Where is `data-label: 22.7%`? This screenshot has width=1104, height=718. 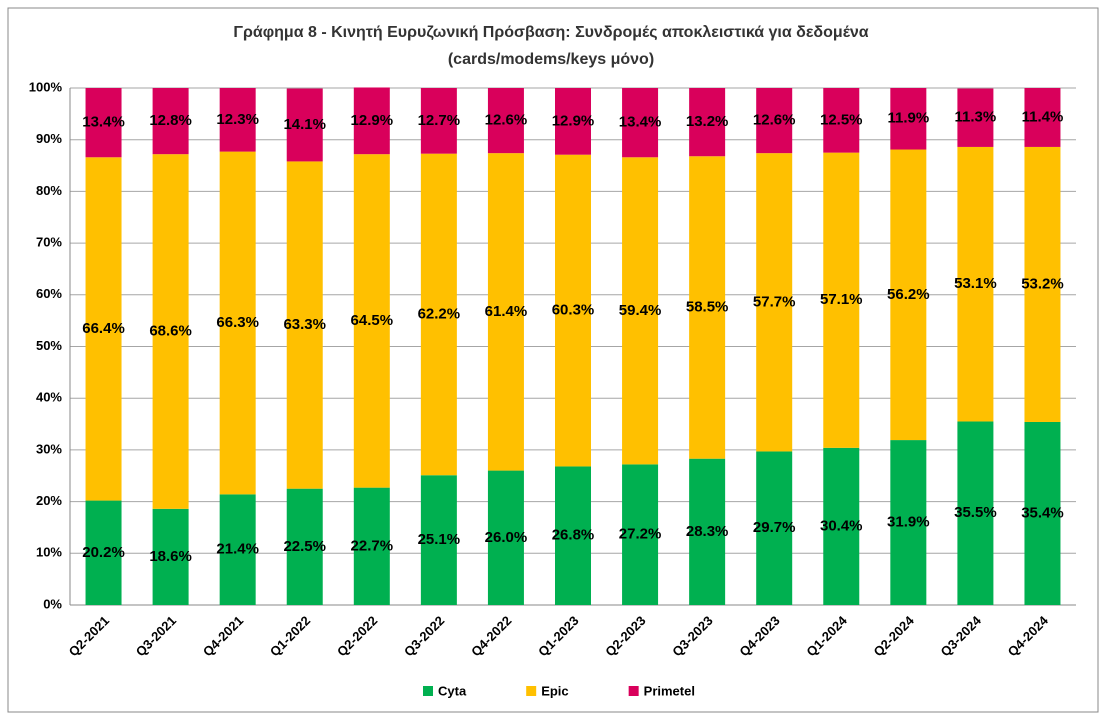 data-label: 22.7% is located at coordinates (372, 545).